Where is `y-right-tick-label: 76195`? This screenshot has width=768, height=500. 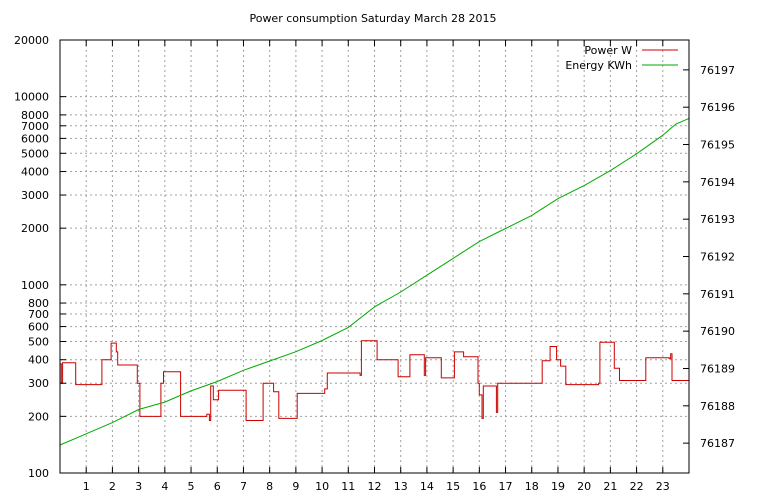 y-right-tick-label: 76195 is located at coordinates (717, 145).